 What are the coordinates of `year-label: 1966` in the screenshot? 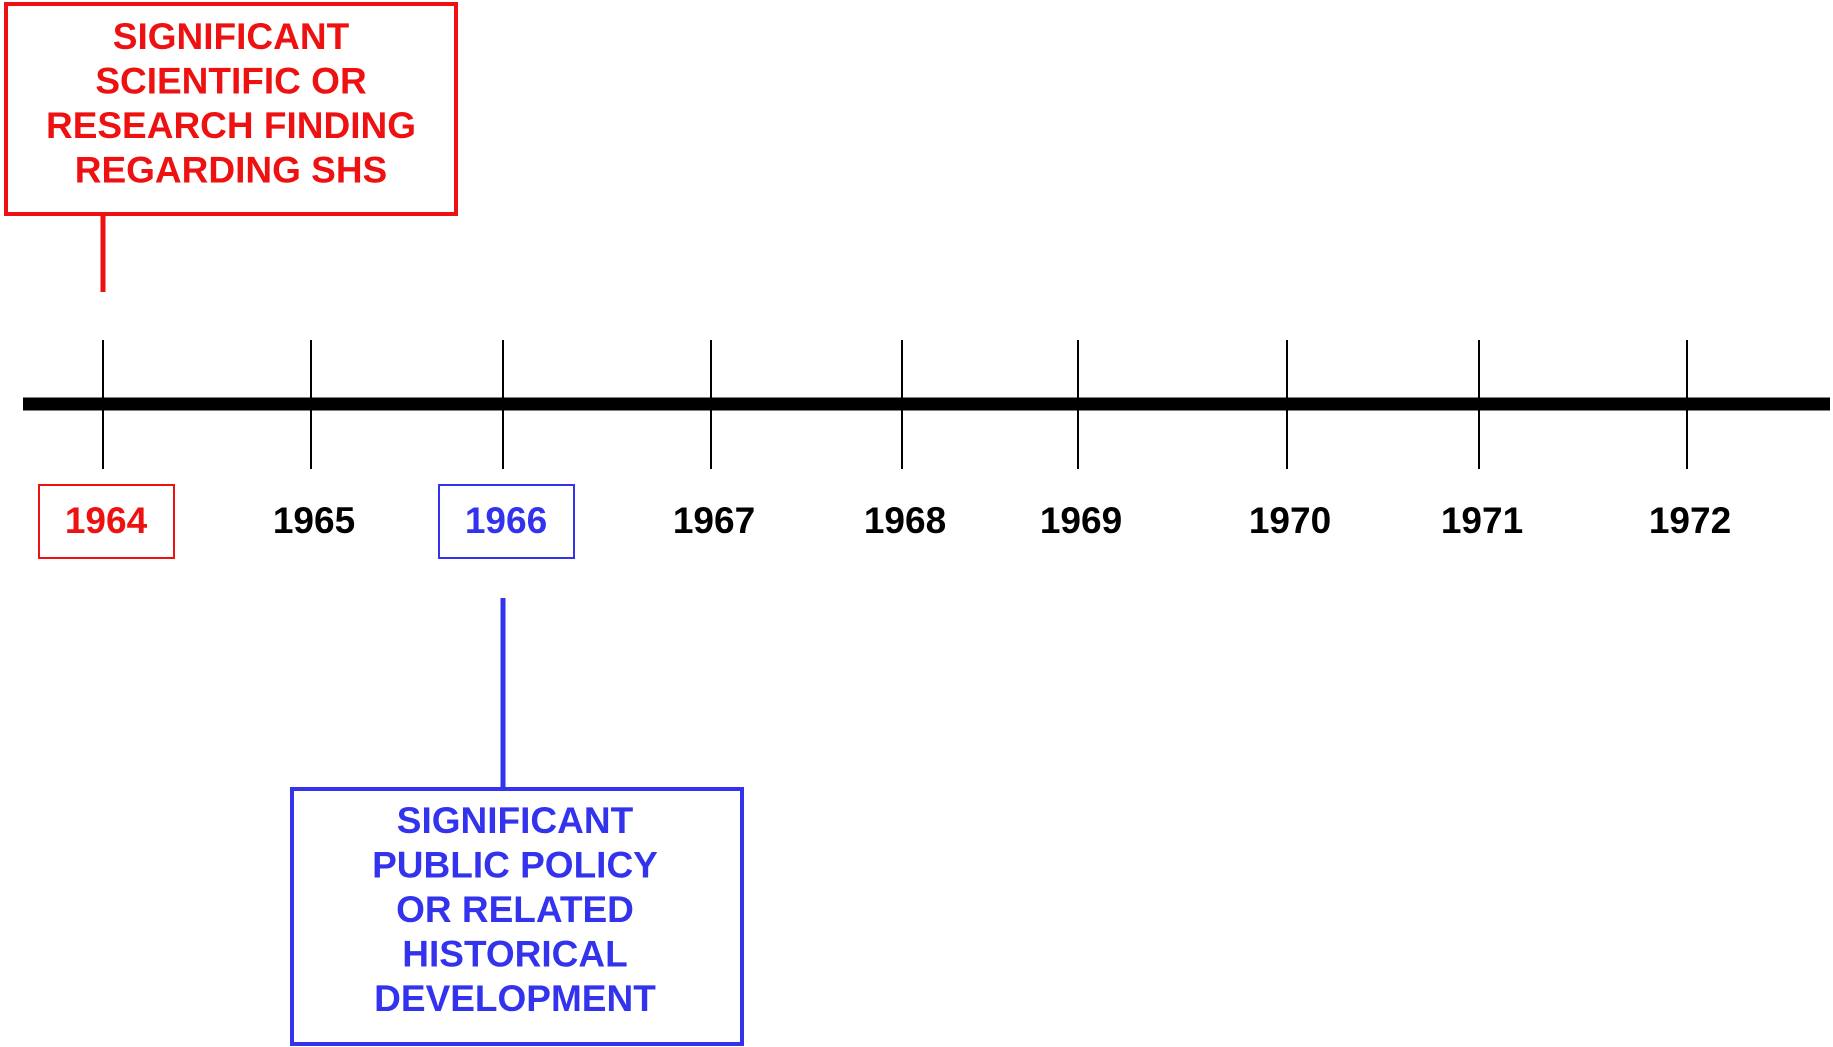 It's located at (506, 520).